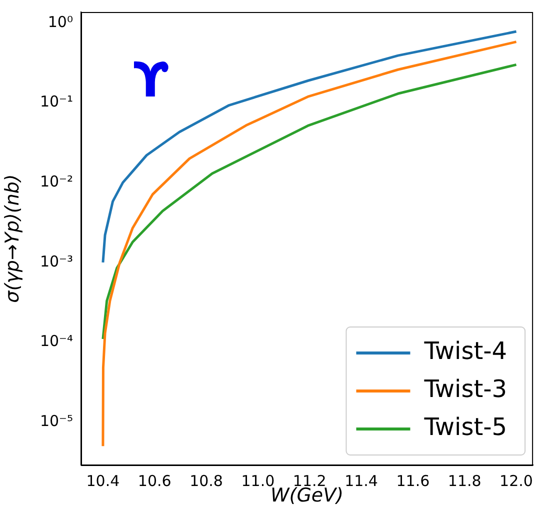  Describe the element at coordinates (413, 481) in the screenshot. I see `x-tick-label: 11.6` at that location.